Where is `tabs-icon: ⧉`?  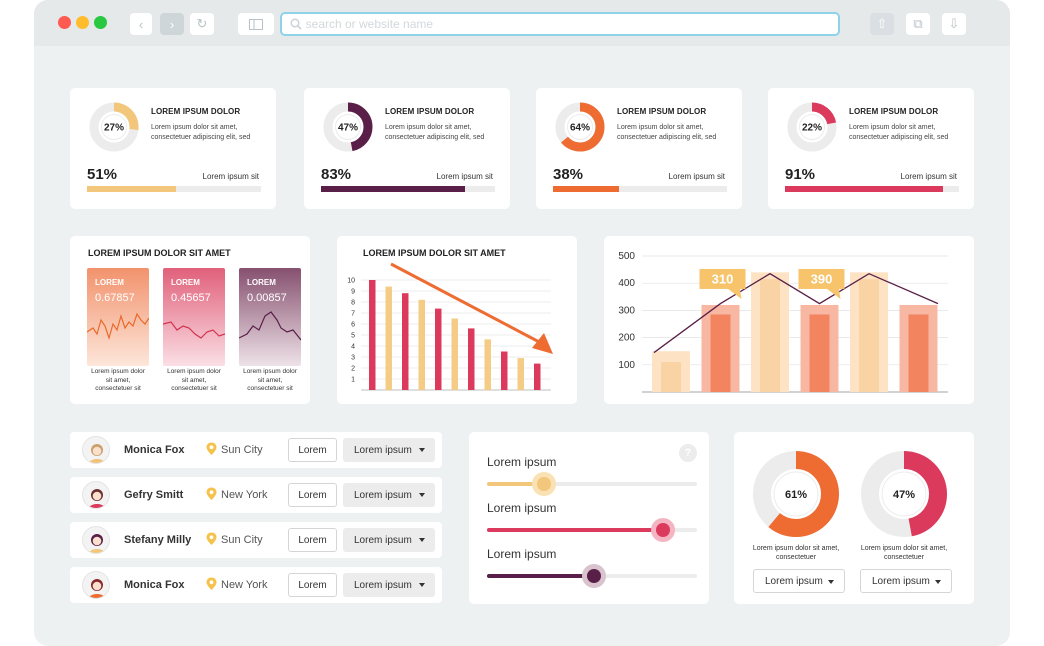 tabs-icon: ⧉ is located at coordinates (918, 23).